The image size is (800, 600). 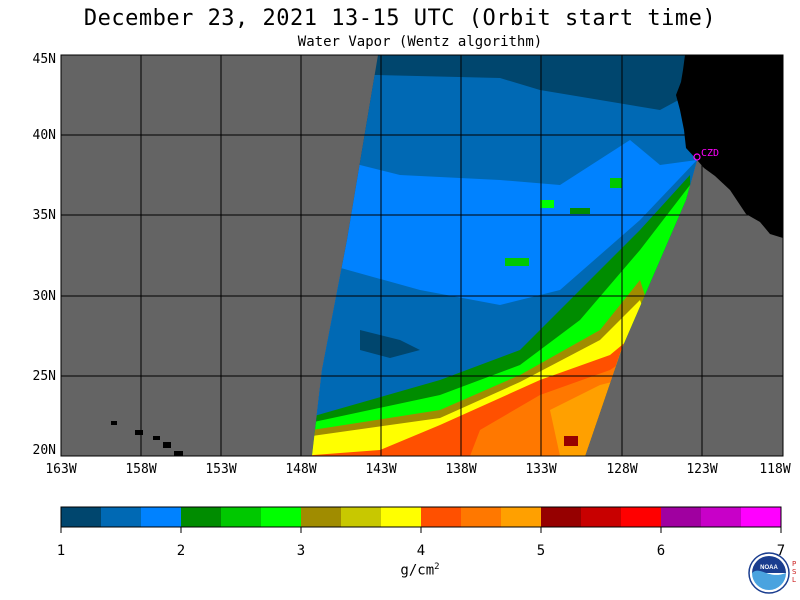 I want to click on noaa-logo: NOAA, so click(x=769, y=573).